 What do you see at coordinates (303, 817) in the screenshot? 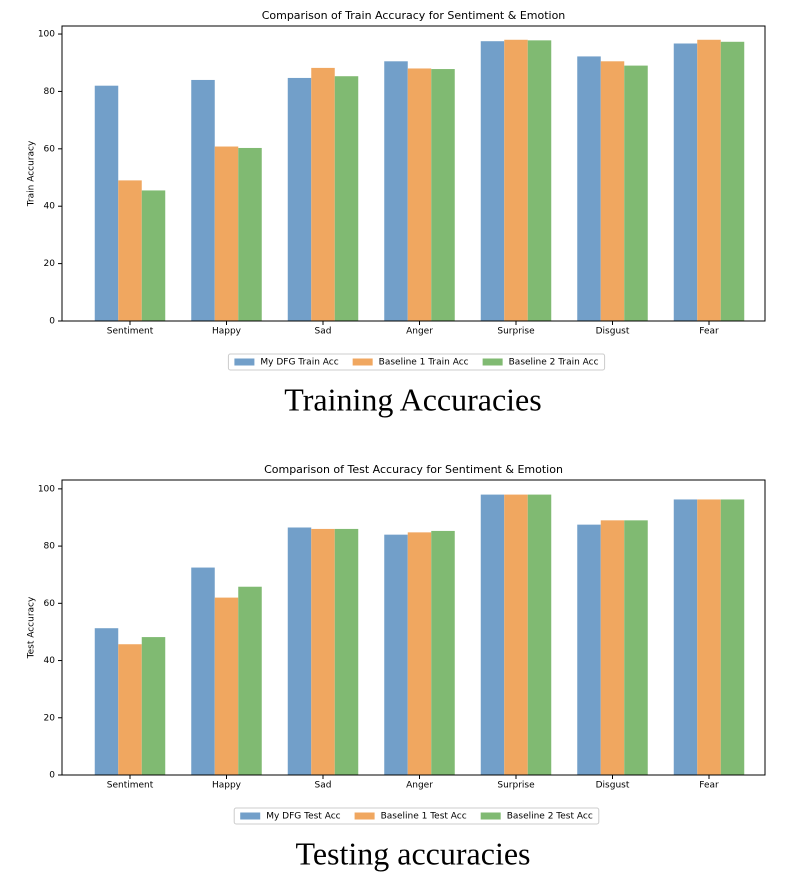
I see `legend-label: My DFG Test Acc` at bounding box center [303, 817].